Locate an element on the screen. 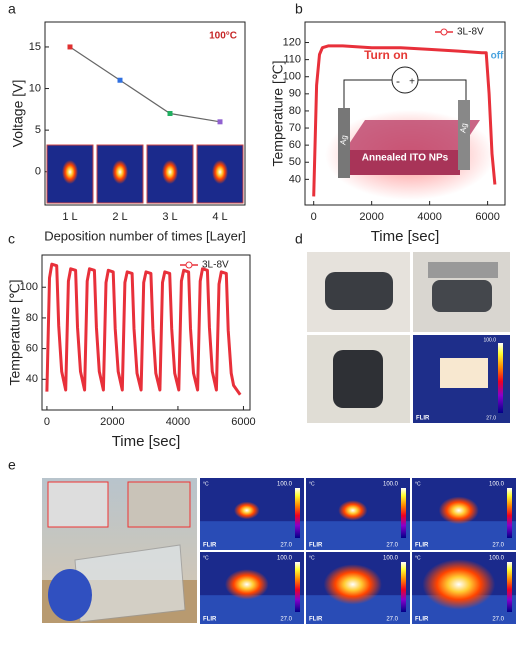  annotation: off is located at coordinates (497, 56).